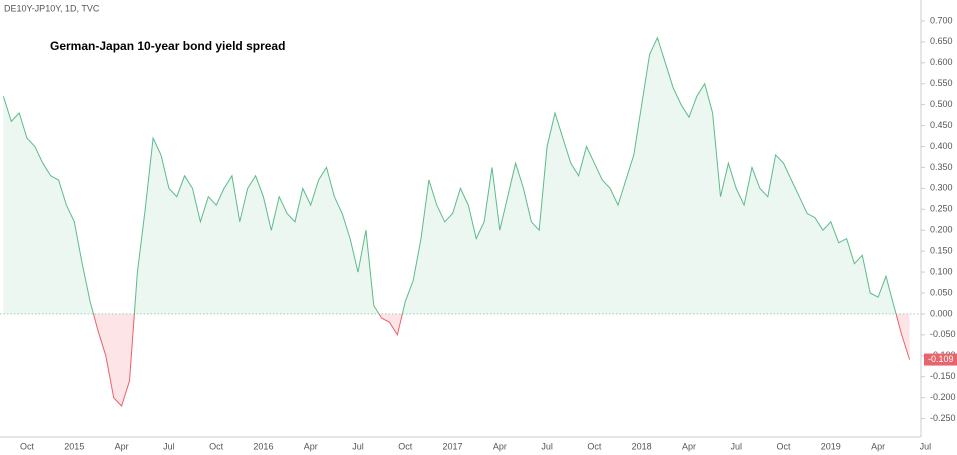  Describe the element at coordinates (74, 446) in the screenshot. I see `x-tick-label: 2015` at that location.